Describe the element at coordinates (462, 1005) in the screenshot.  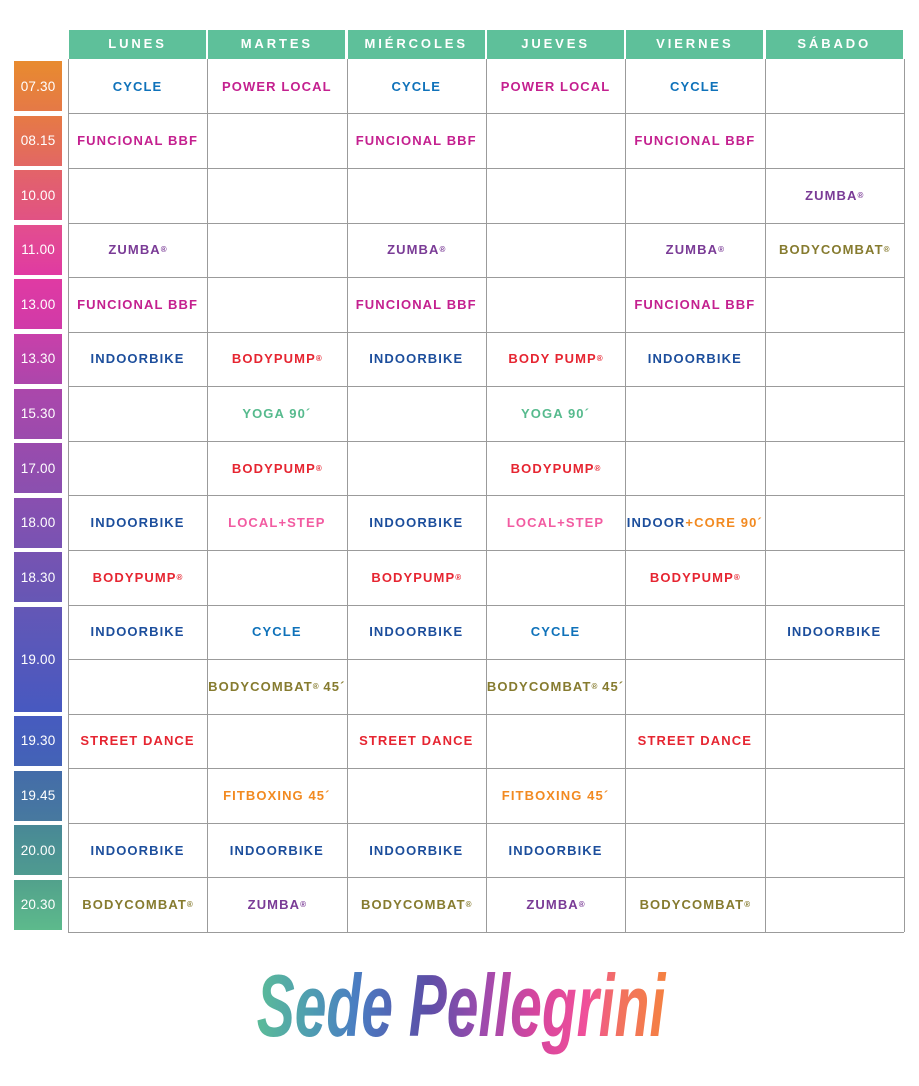
I see `svg-text: Sede Pellegrini` at that location.